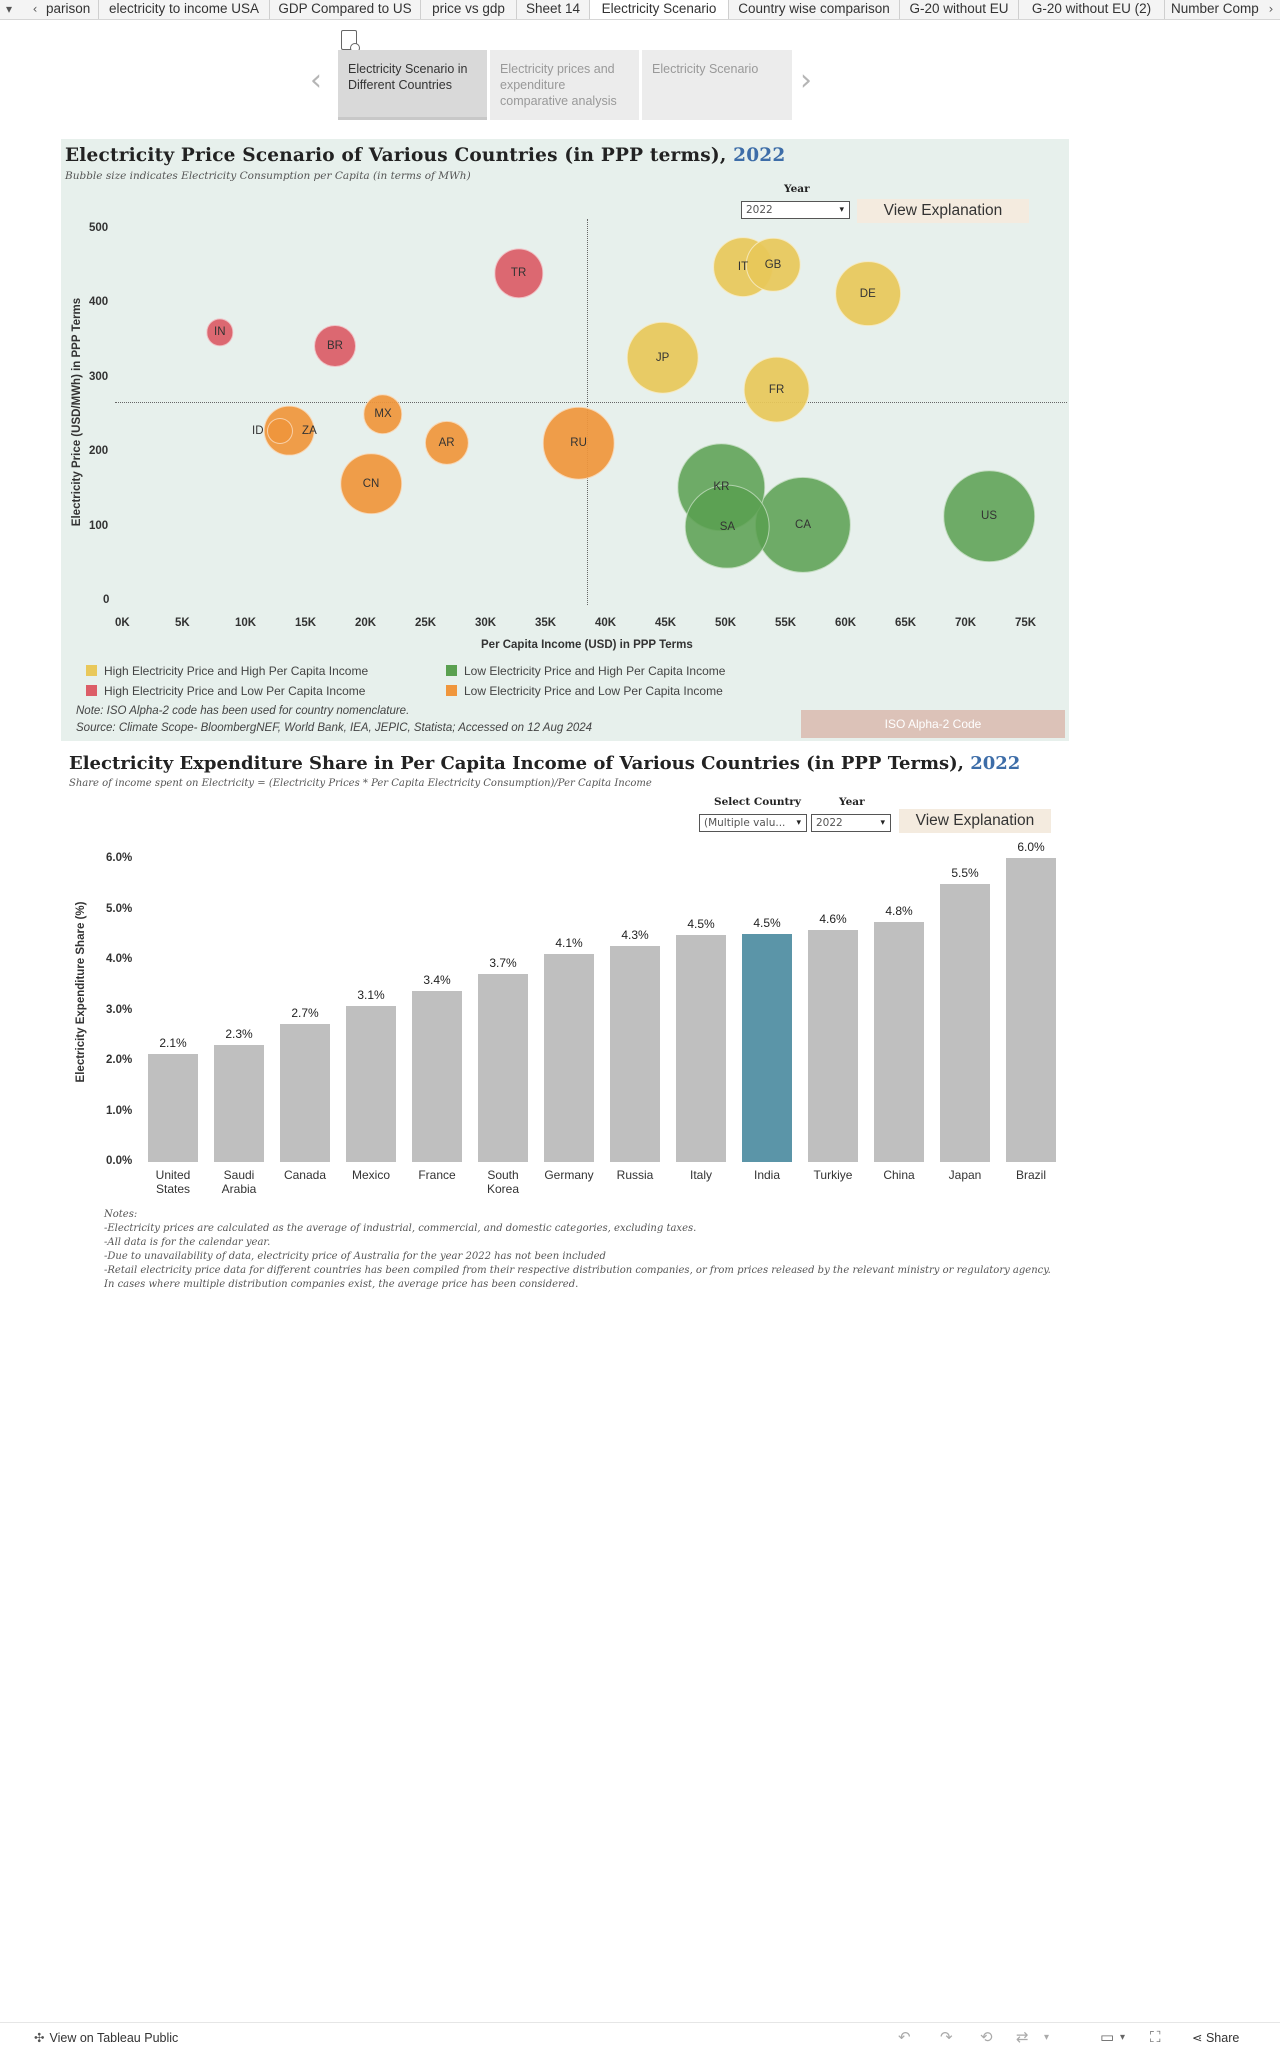  What do you see at coordinates (77, 412) in the screenshot?
I see `scatter-y-axis-title: Electricity Price (USD/MWh) in PPP Terms` at bounding box center [77, 412].